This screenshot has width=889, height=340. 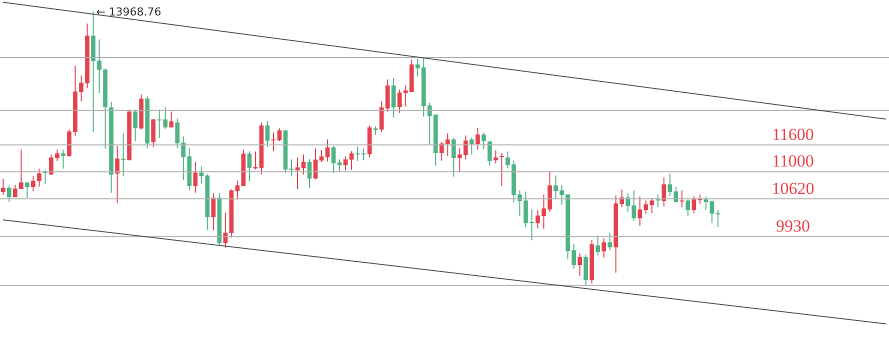 I want to click on annotation: 11600, so click(x=793, y=134).